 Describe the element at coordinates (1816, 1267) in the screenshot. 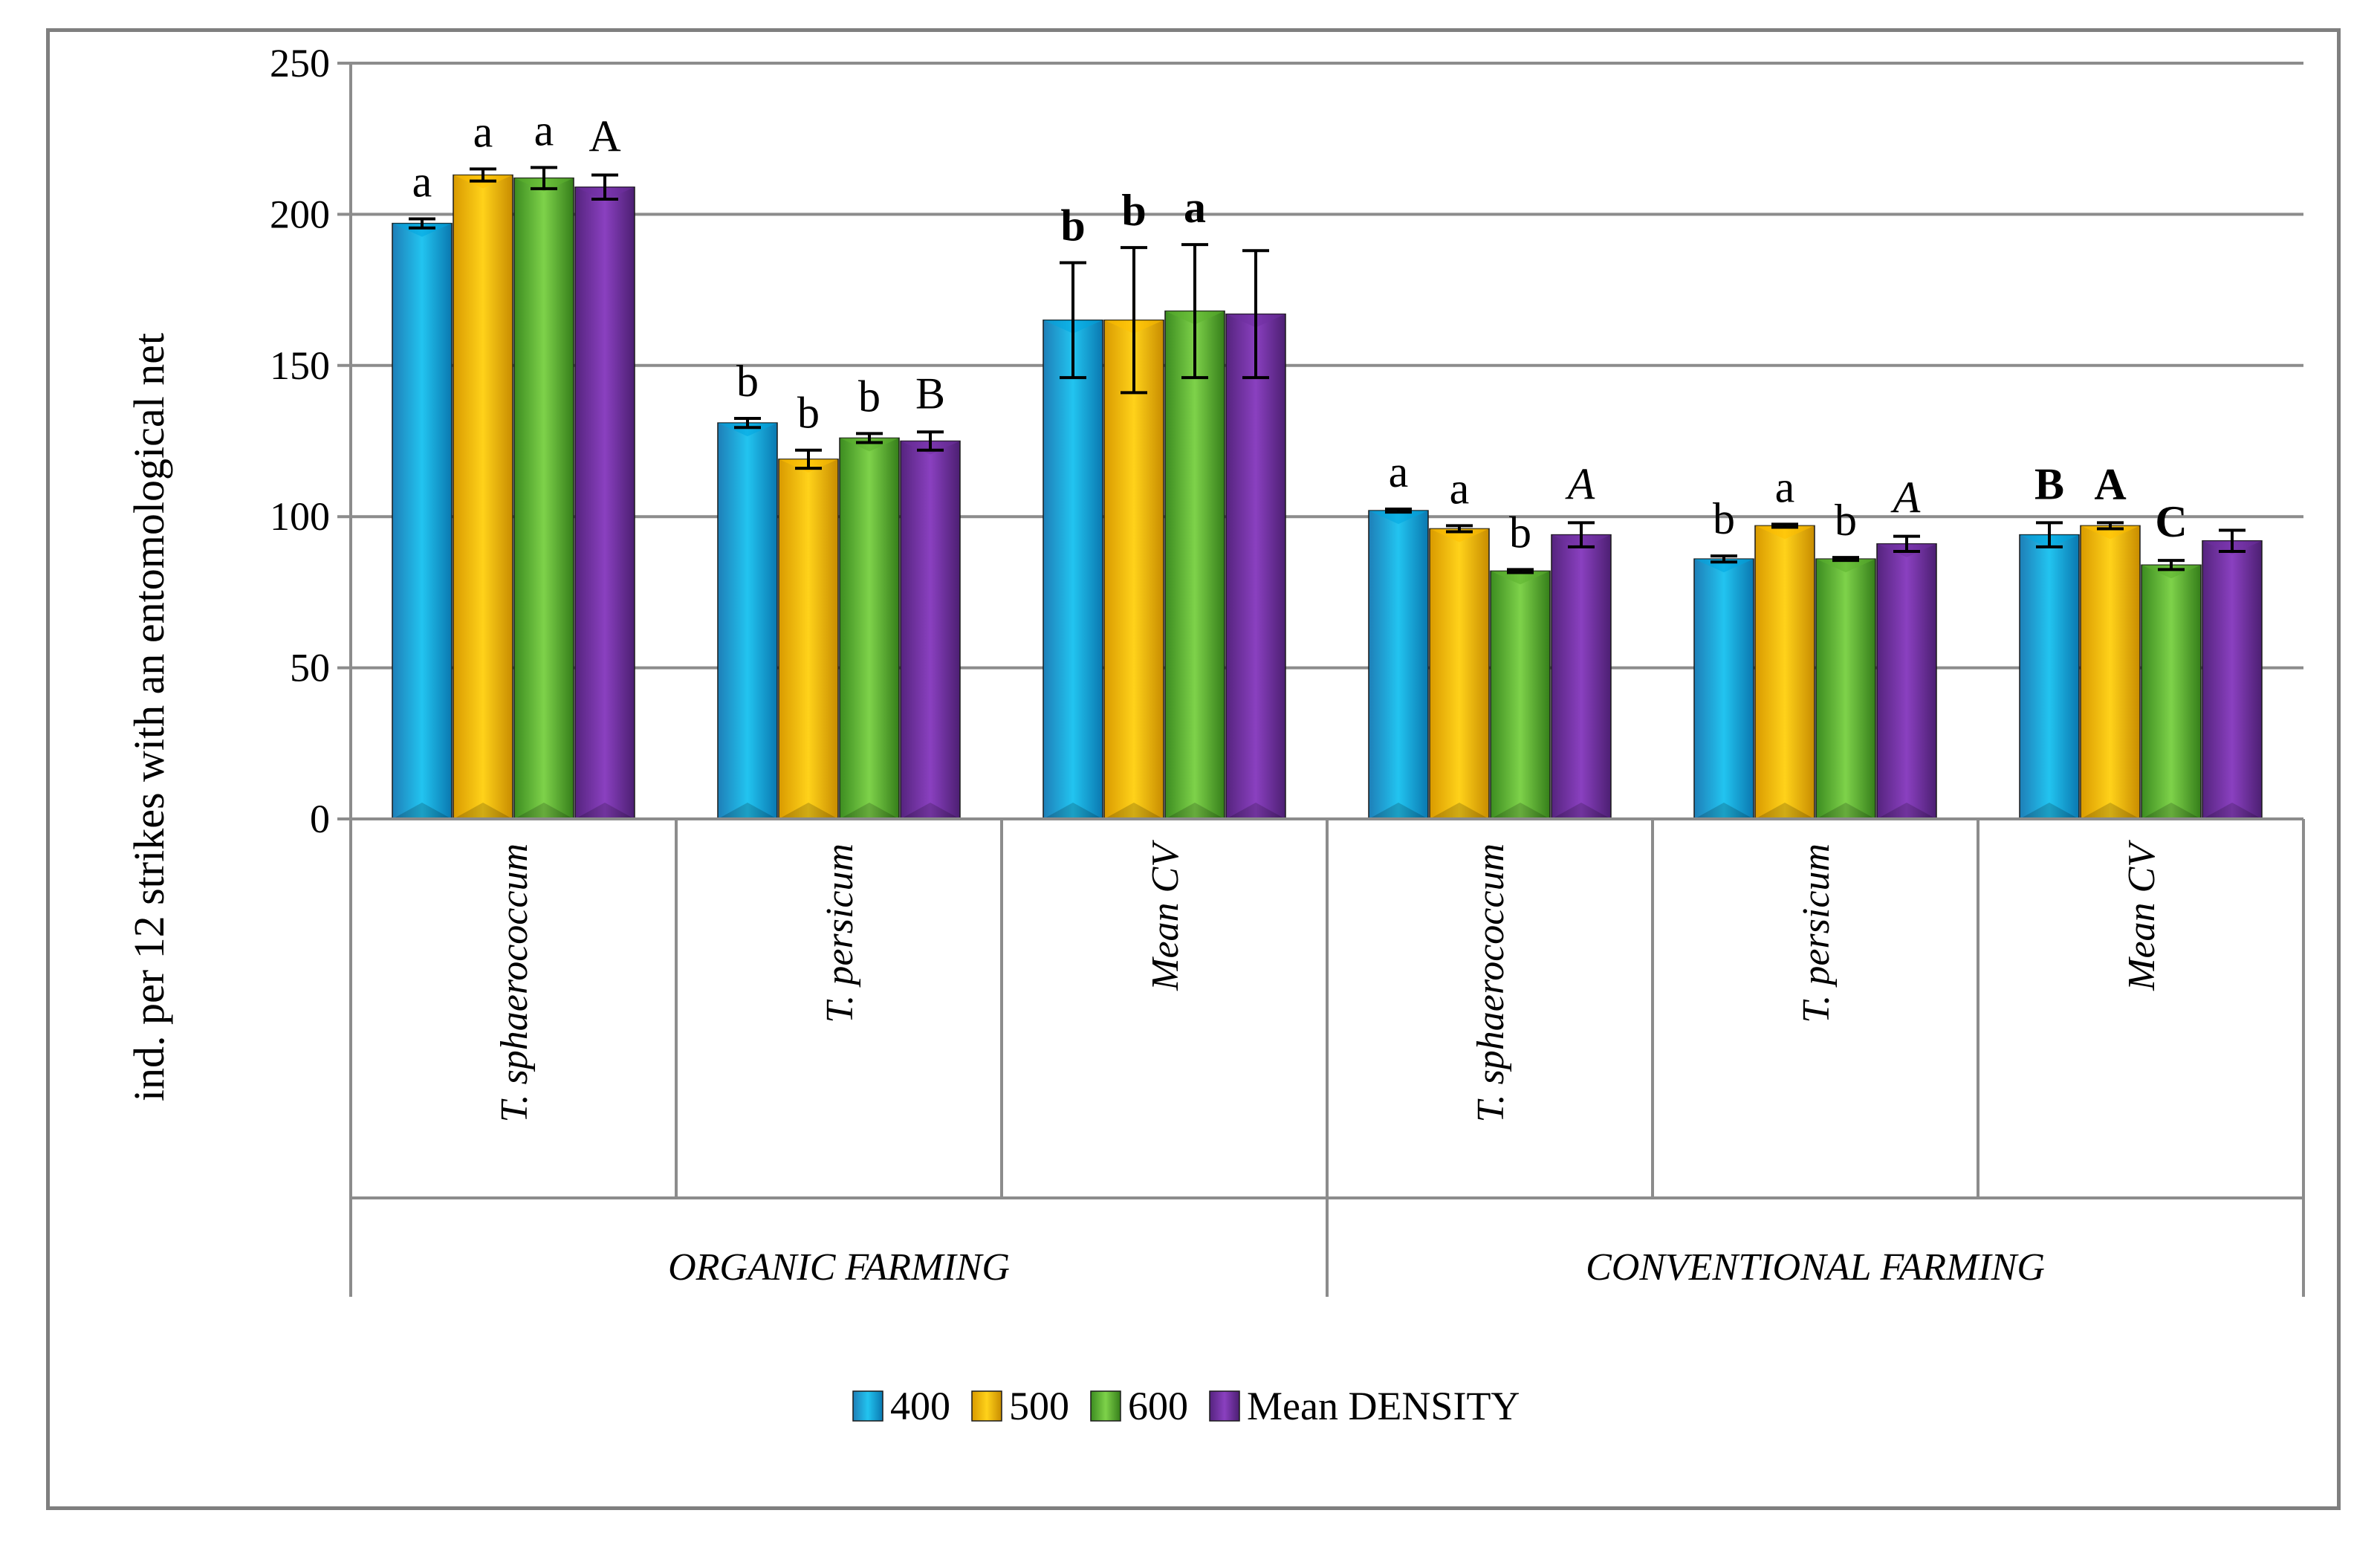

I see `group-label: CONVENTIONAL FARMING` at that location.